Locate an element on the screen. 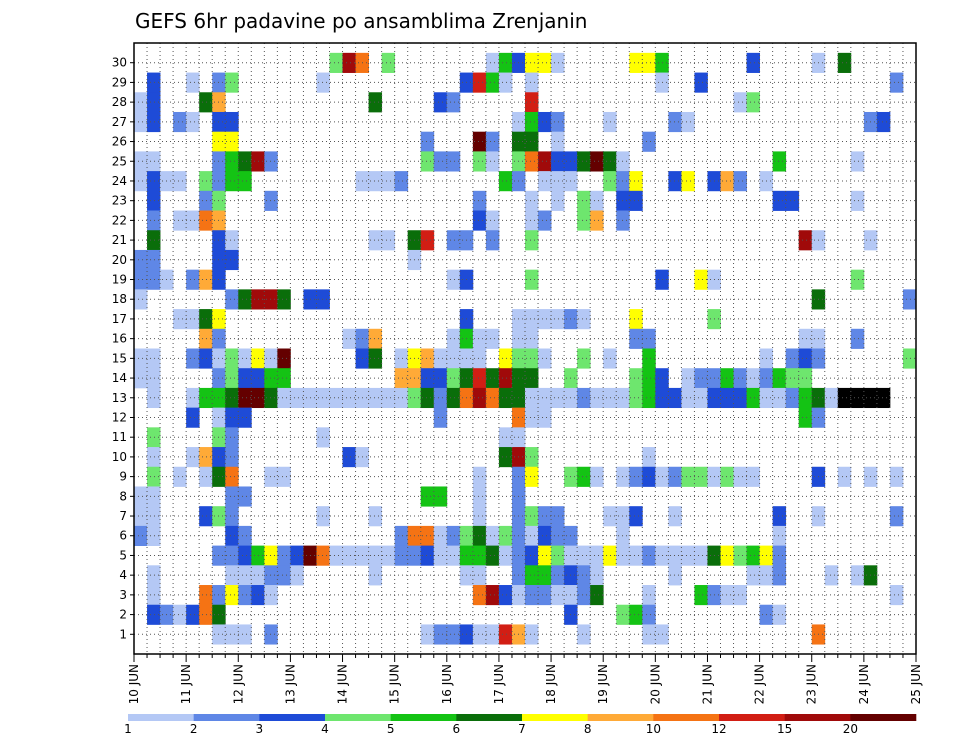 This screenshot has height=742, width=960. x-tick-label: 18 JUN is located at coordinates (551, 684).